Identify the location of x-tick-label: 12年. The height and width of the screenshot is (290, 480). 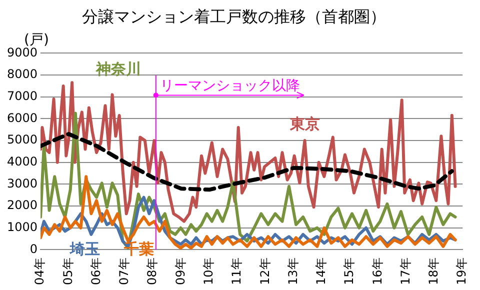
(265, 272).